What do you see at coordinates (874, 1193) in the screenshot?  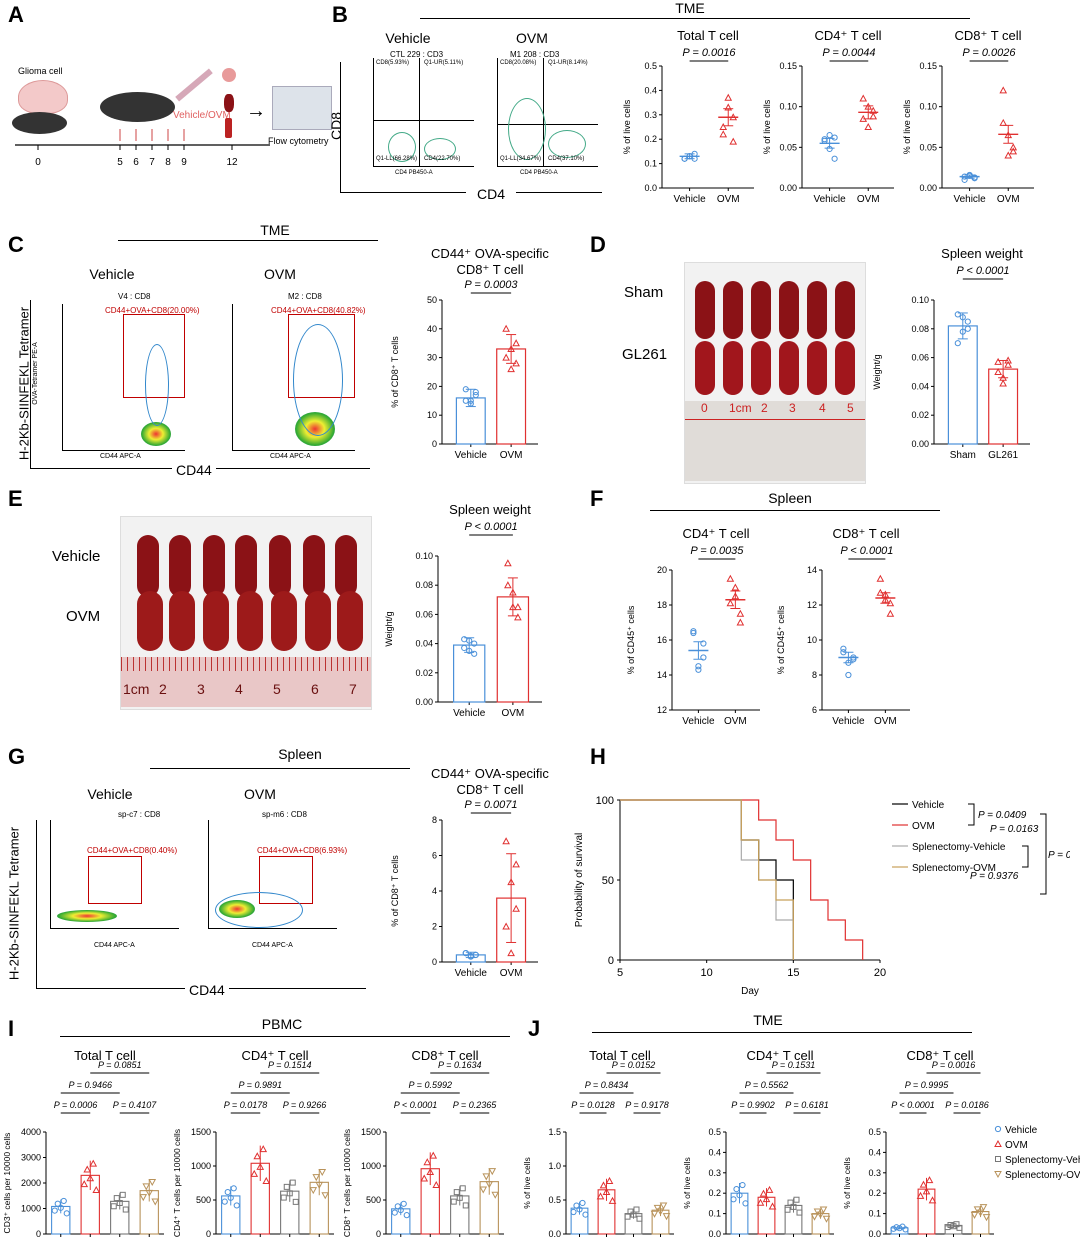 I see `y-tick-label: 0.2` at bounding box center [874, 1193].